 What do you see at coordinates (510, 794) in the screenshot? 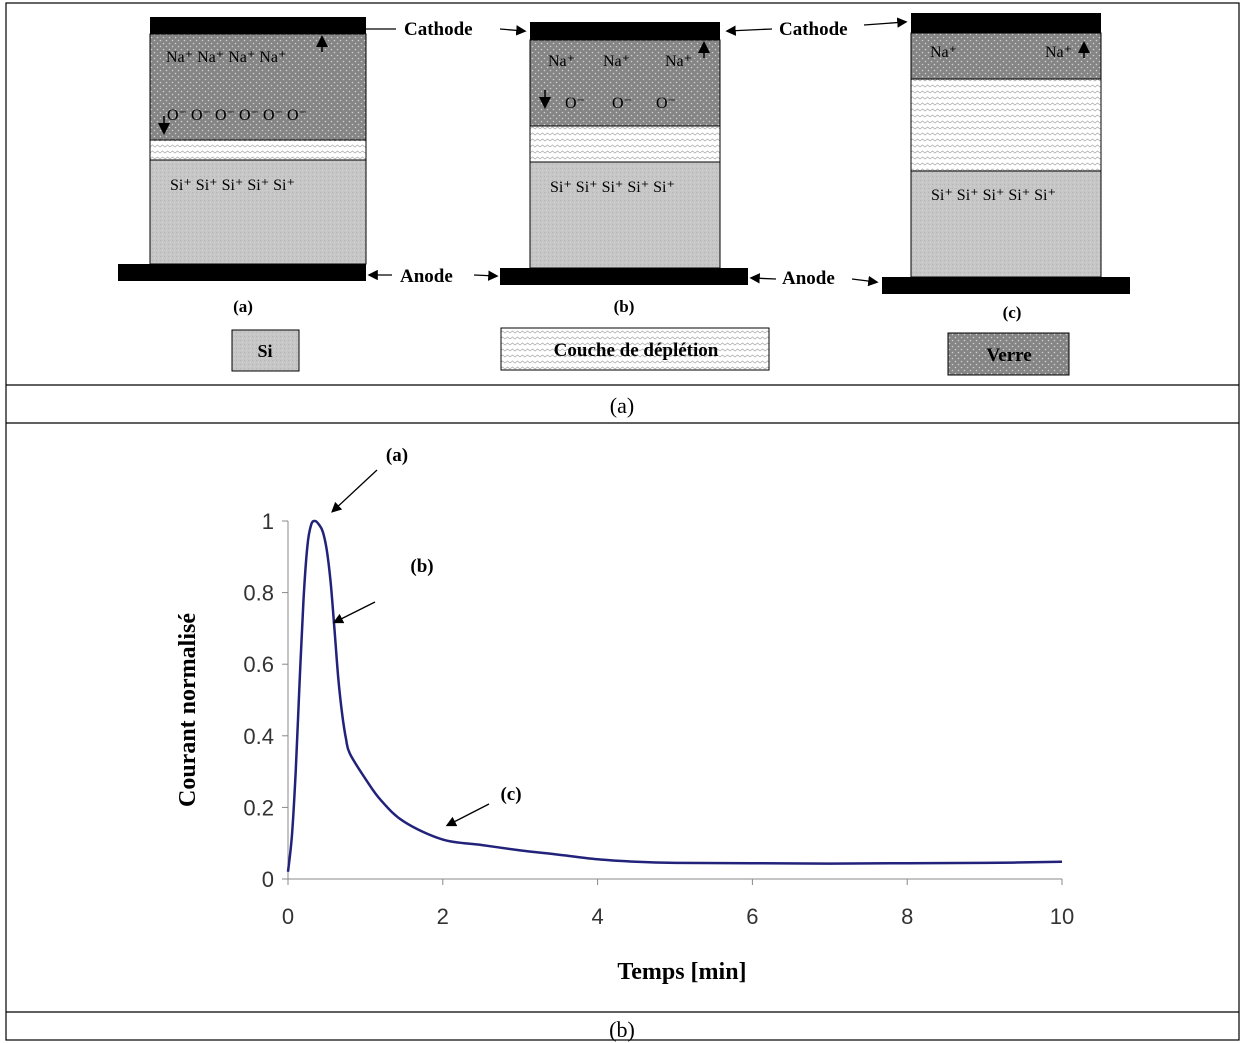
I see `annotation-c: (c)` at bounding box center [510, 794].